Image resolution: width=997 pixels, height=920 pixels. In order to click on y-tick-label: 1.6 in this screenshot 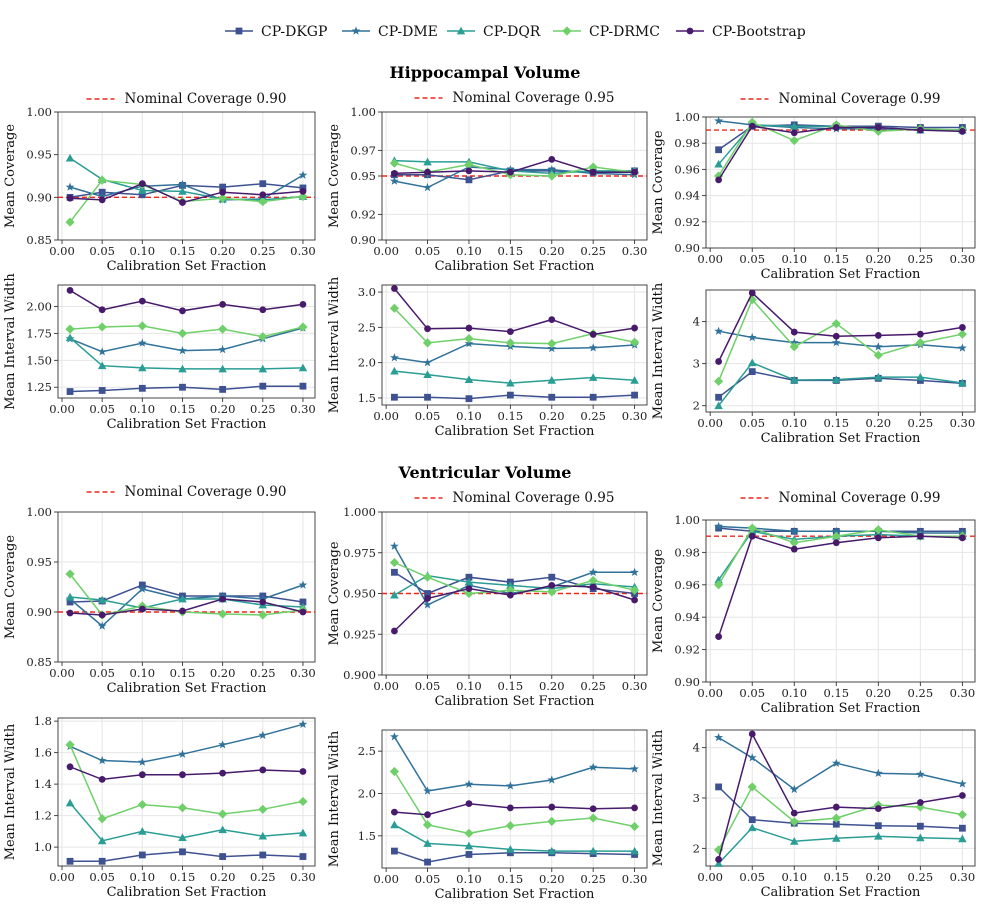, I will do `click(43, 753)`.